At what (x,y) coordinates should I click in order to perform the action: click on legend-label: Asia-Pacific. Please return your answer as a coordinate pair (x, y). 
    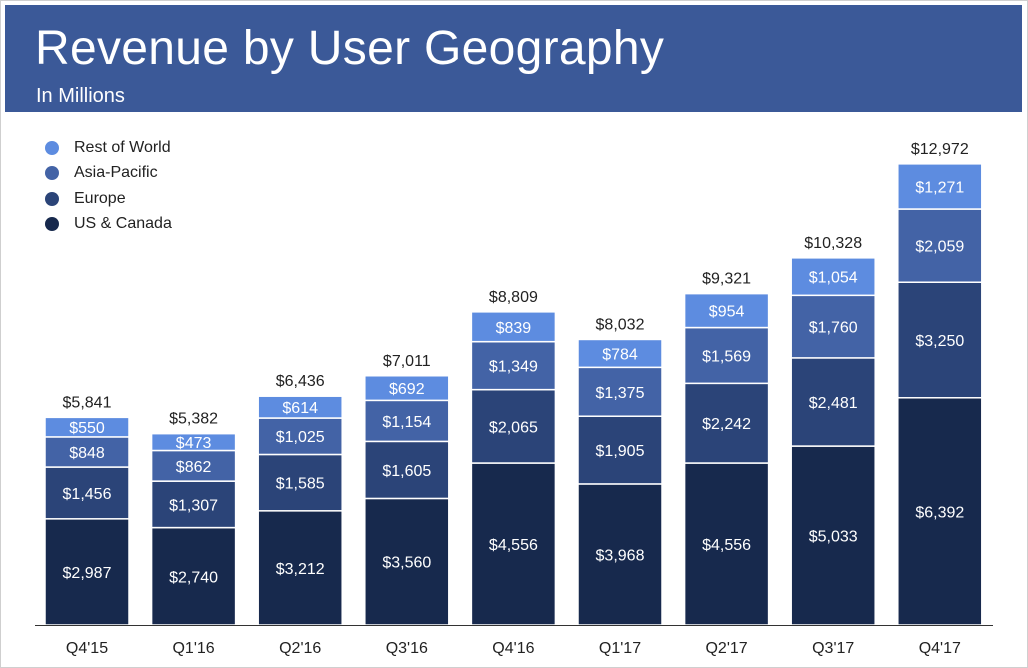
    Looking at the image, I should click on (116, 173).